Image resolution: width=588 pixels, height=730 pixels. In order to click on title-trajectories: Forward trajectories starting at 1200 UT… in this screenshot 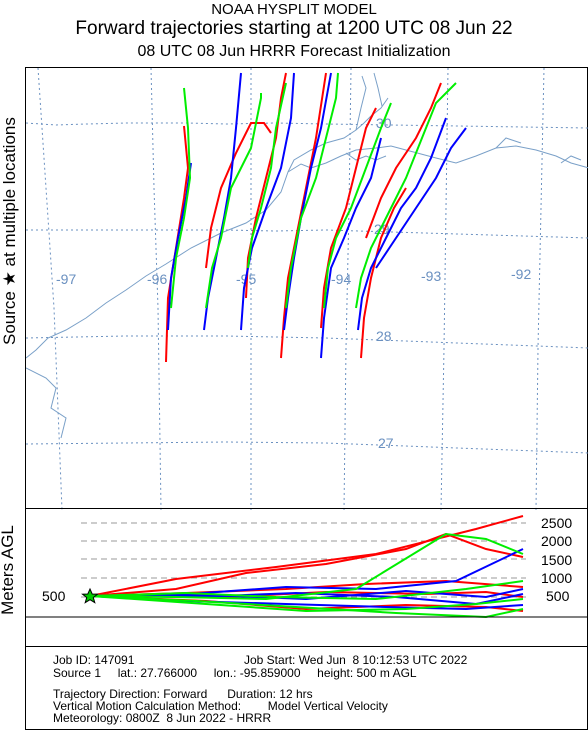, I will do `click(294, 29)`.